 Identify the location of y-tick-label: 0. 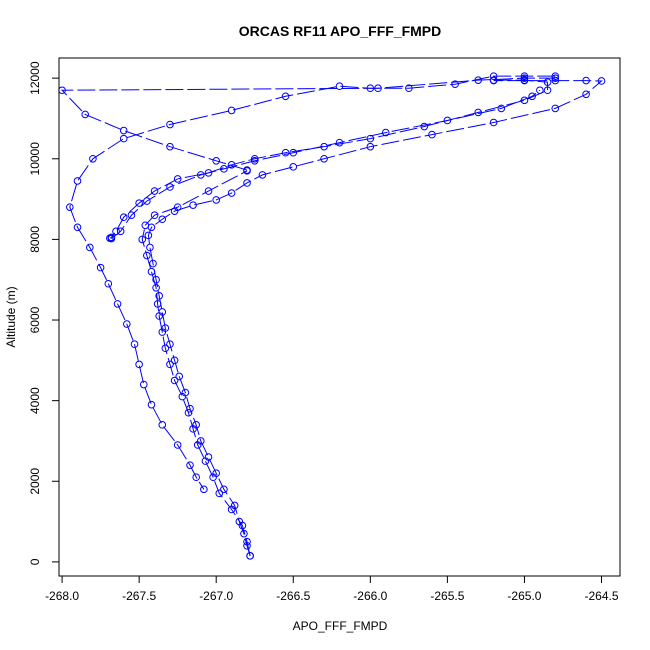
(35, 561).